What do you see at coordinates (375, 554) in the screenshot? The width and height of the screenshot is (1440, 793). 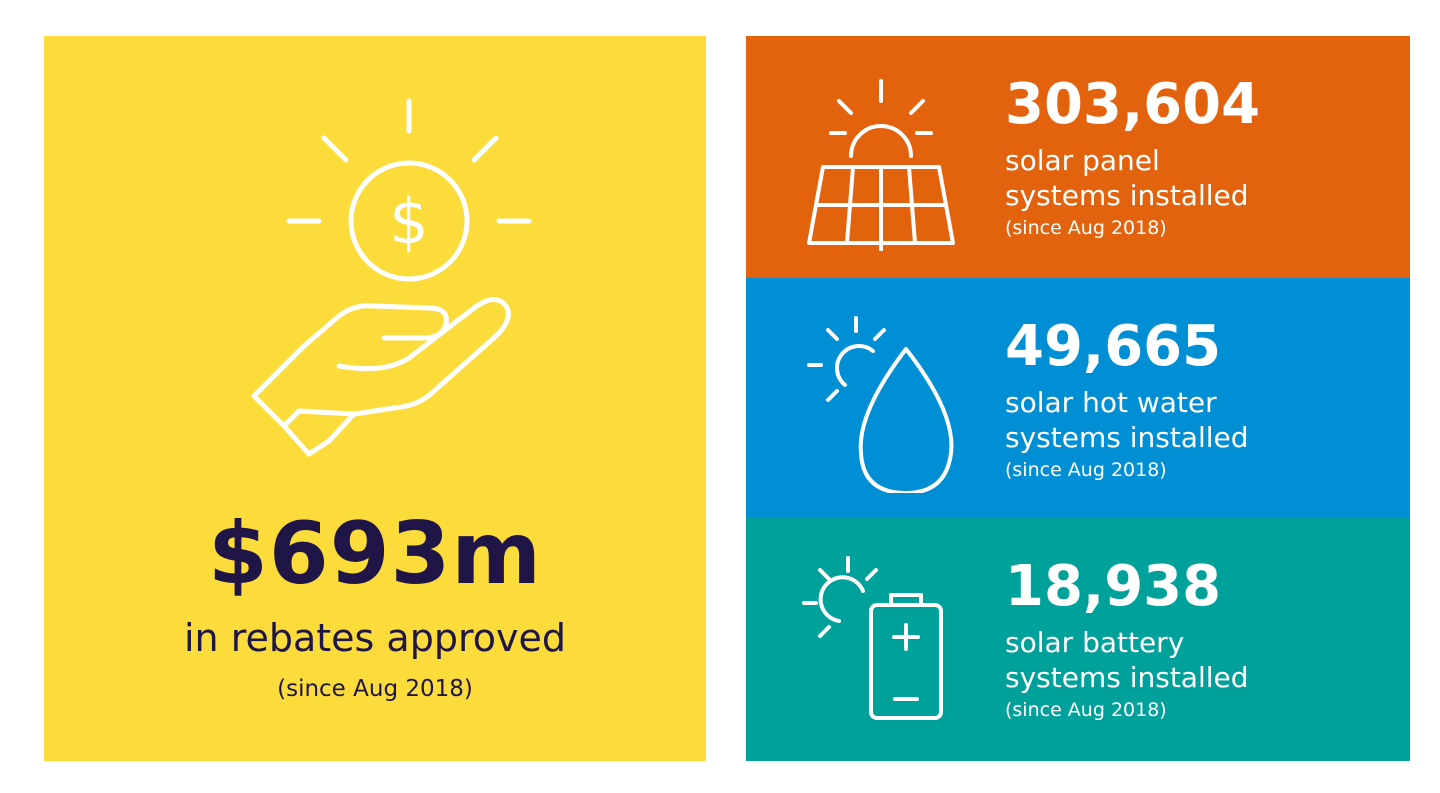 I see `rebates-value: $693m` at bounding box center [375, 554].